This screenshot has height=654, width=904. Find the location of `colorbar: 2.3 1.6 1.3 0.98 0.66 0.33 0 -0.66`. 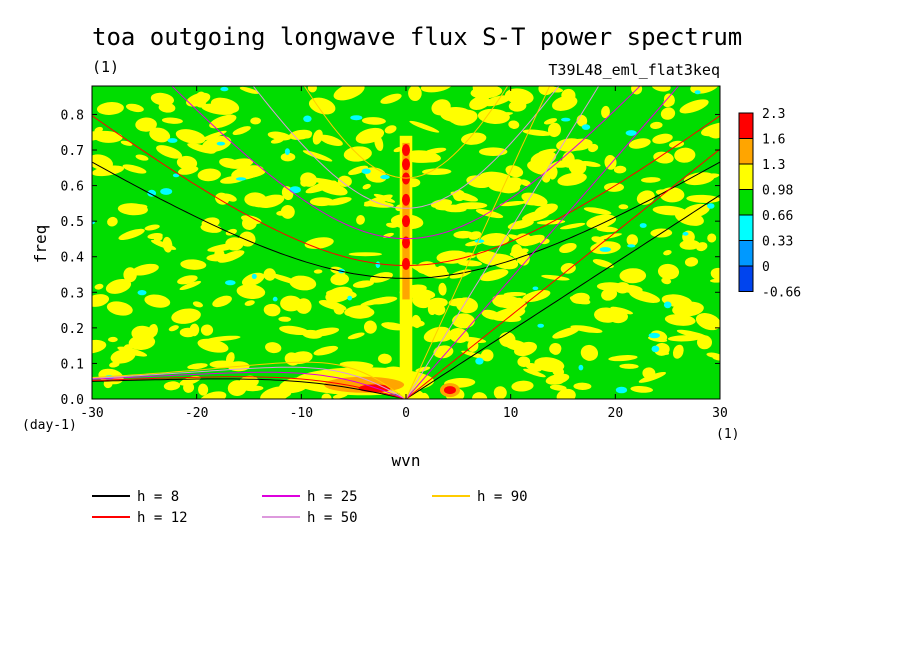

colorbar: 2.3 1.6 1.3 0.98 0.66 0.33 0 -0.66 is located at coordinates (769, 204).